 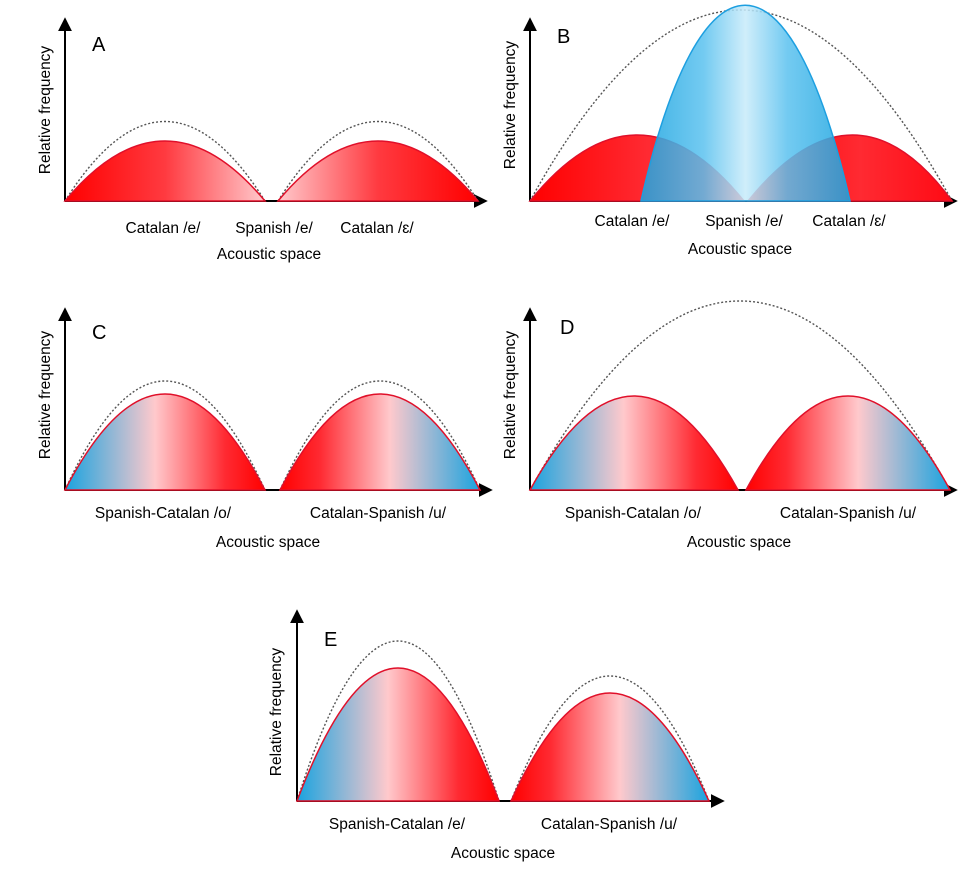 I want to click on panel-label: C, so click(x=99, y=333).